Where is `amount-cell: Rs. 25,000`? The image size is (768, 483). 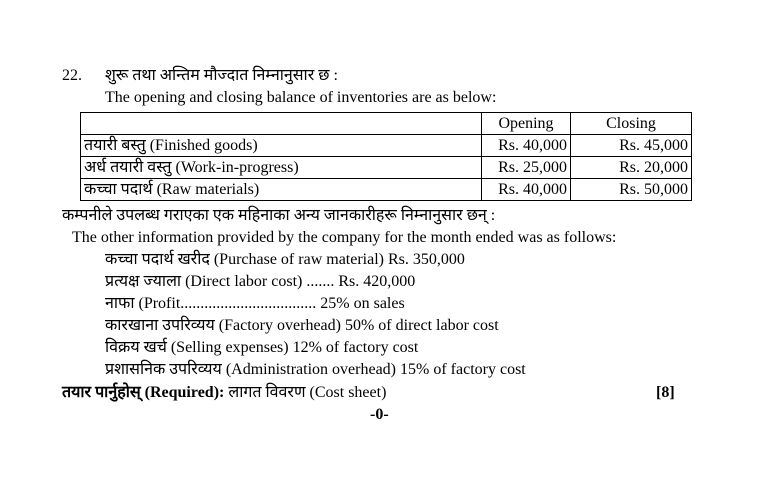
amount-cell: Rs. 25,000 is located at coordinates (526, 167).